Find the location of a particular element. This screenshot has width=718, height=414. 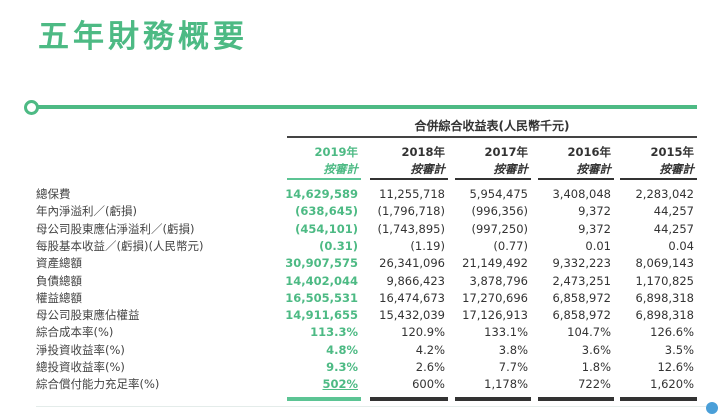

cell-value: (0.31) is located at coordinates (338, 245).